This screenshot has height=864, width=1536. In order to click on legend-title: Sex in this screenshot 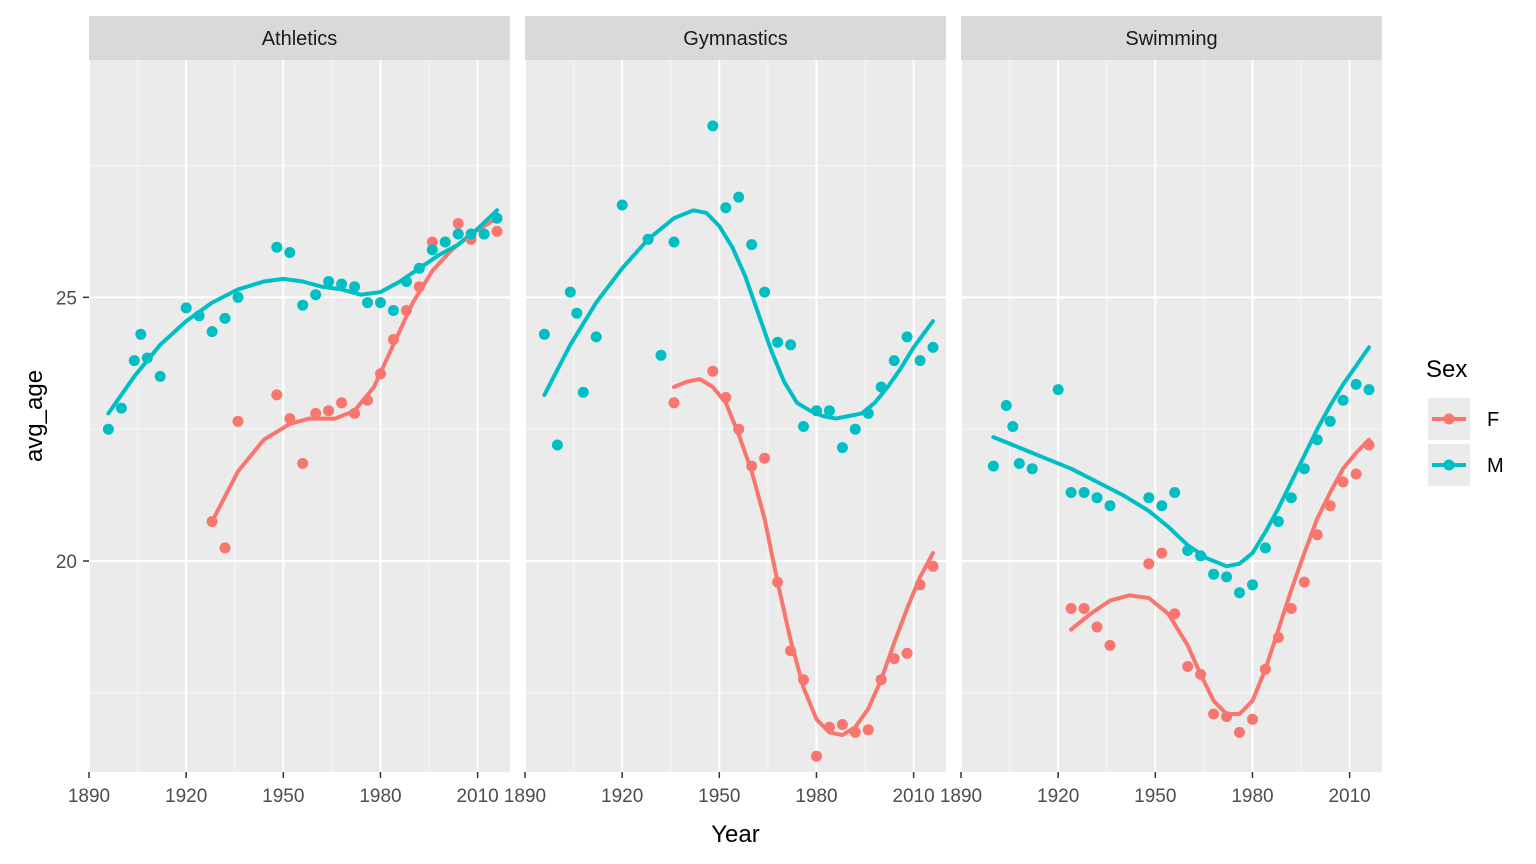, I will do `click(1446, 369)`.